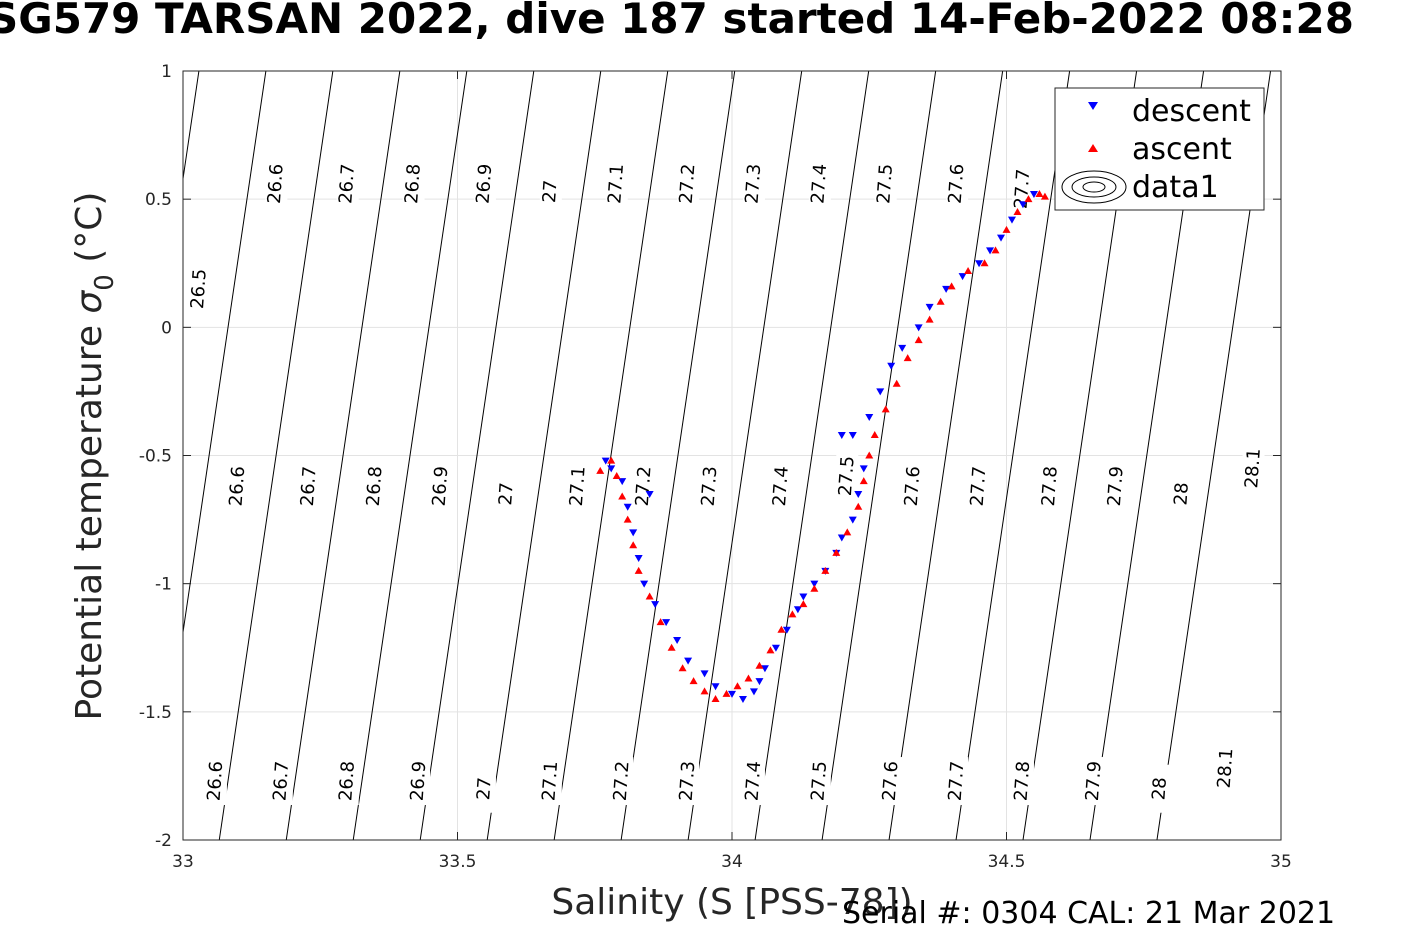  What do you see at coordinates (1181, 494) in the screenshot?
I see `isopycnal-label: 28` at bounding box center [1181, 494].